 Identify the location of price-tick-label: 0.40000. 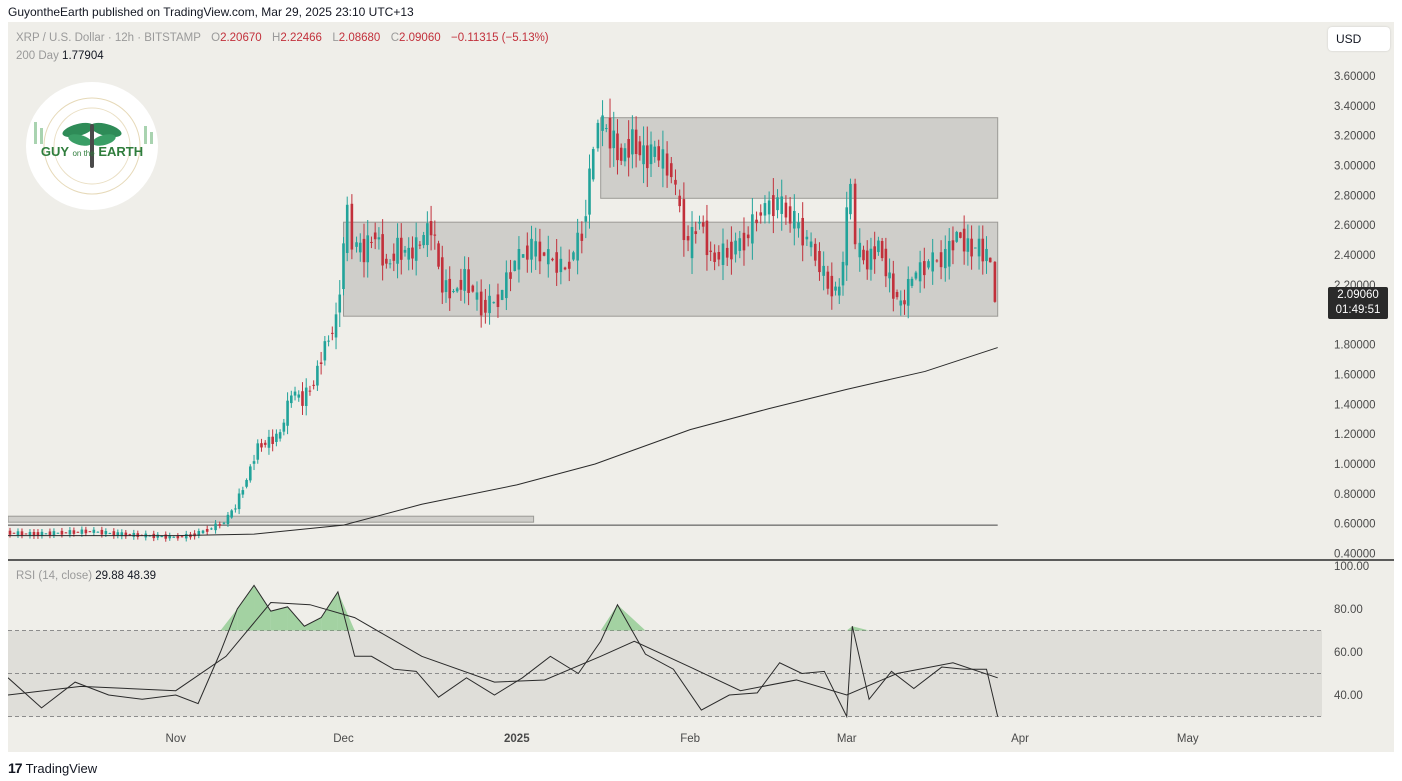
(1355, 555).